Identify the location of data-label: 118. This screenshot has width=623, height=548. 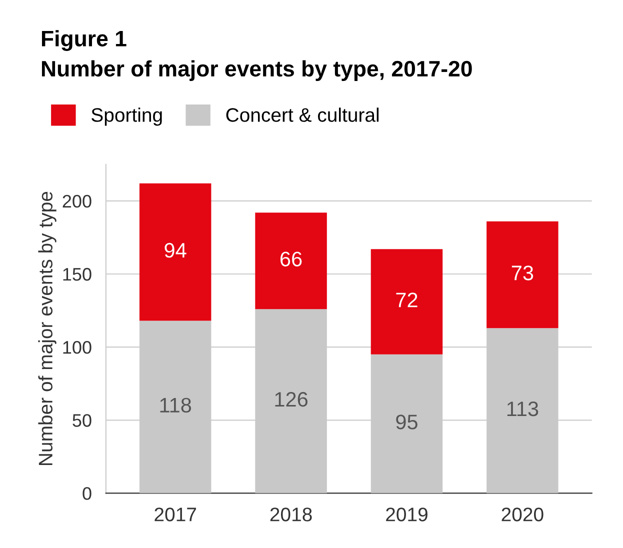
(176, 405).